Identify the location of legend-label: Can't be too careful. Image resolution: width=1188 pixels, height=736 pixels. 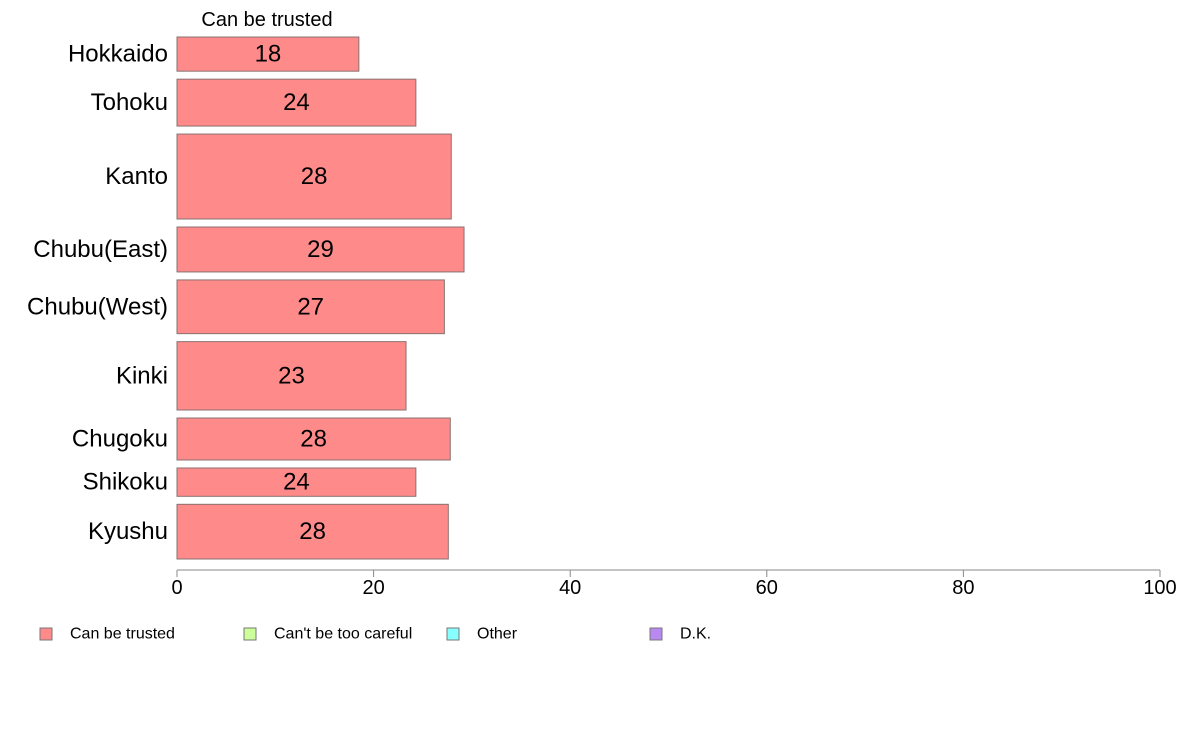
(343, 634).